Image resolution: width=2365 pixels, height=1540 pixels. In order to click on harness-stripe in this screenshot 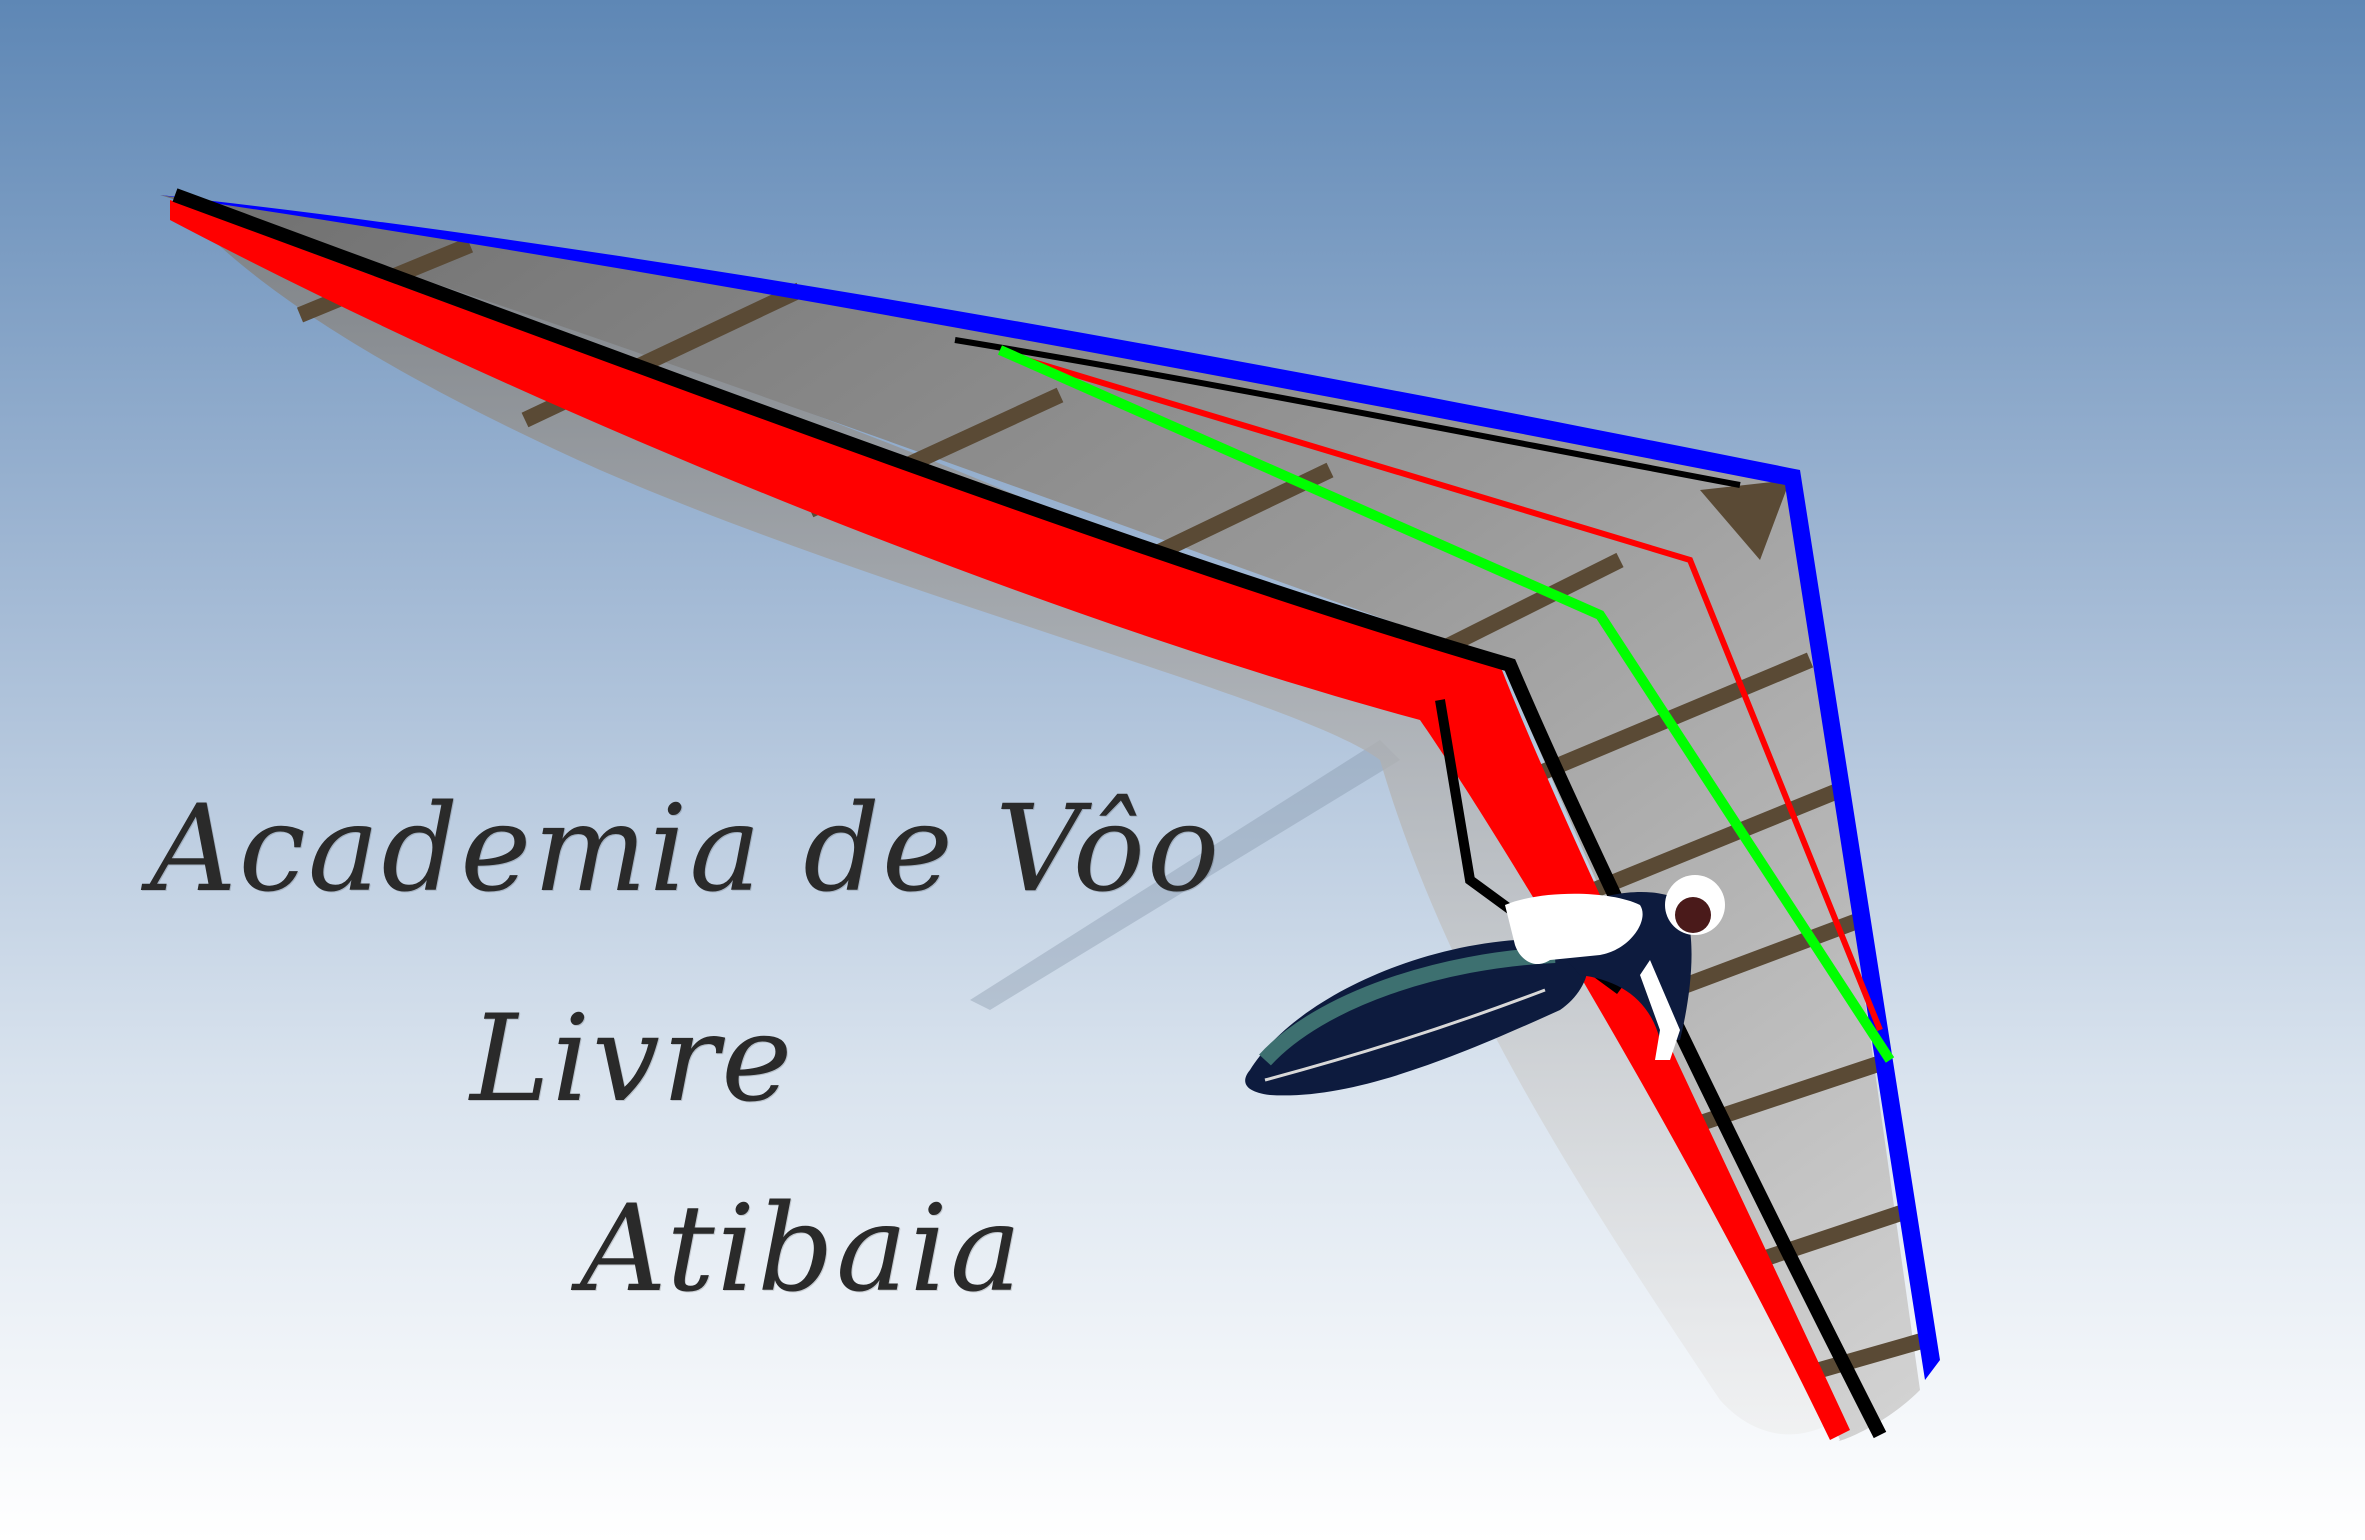, I will do `click(1407, 1006)`.